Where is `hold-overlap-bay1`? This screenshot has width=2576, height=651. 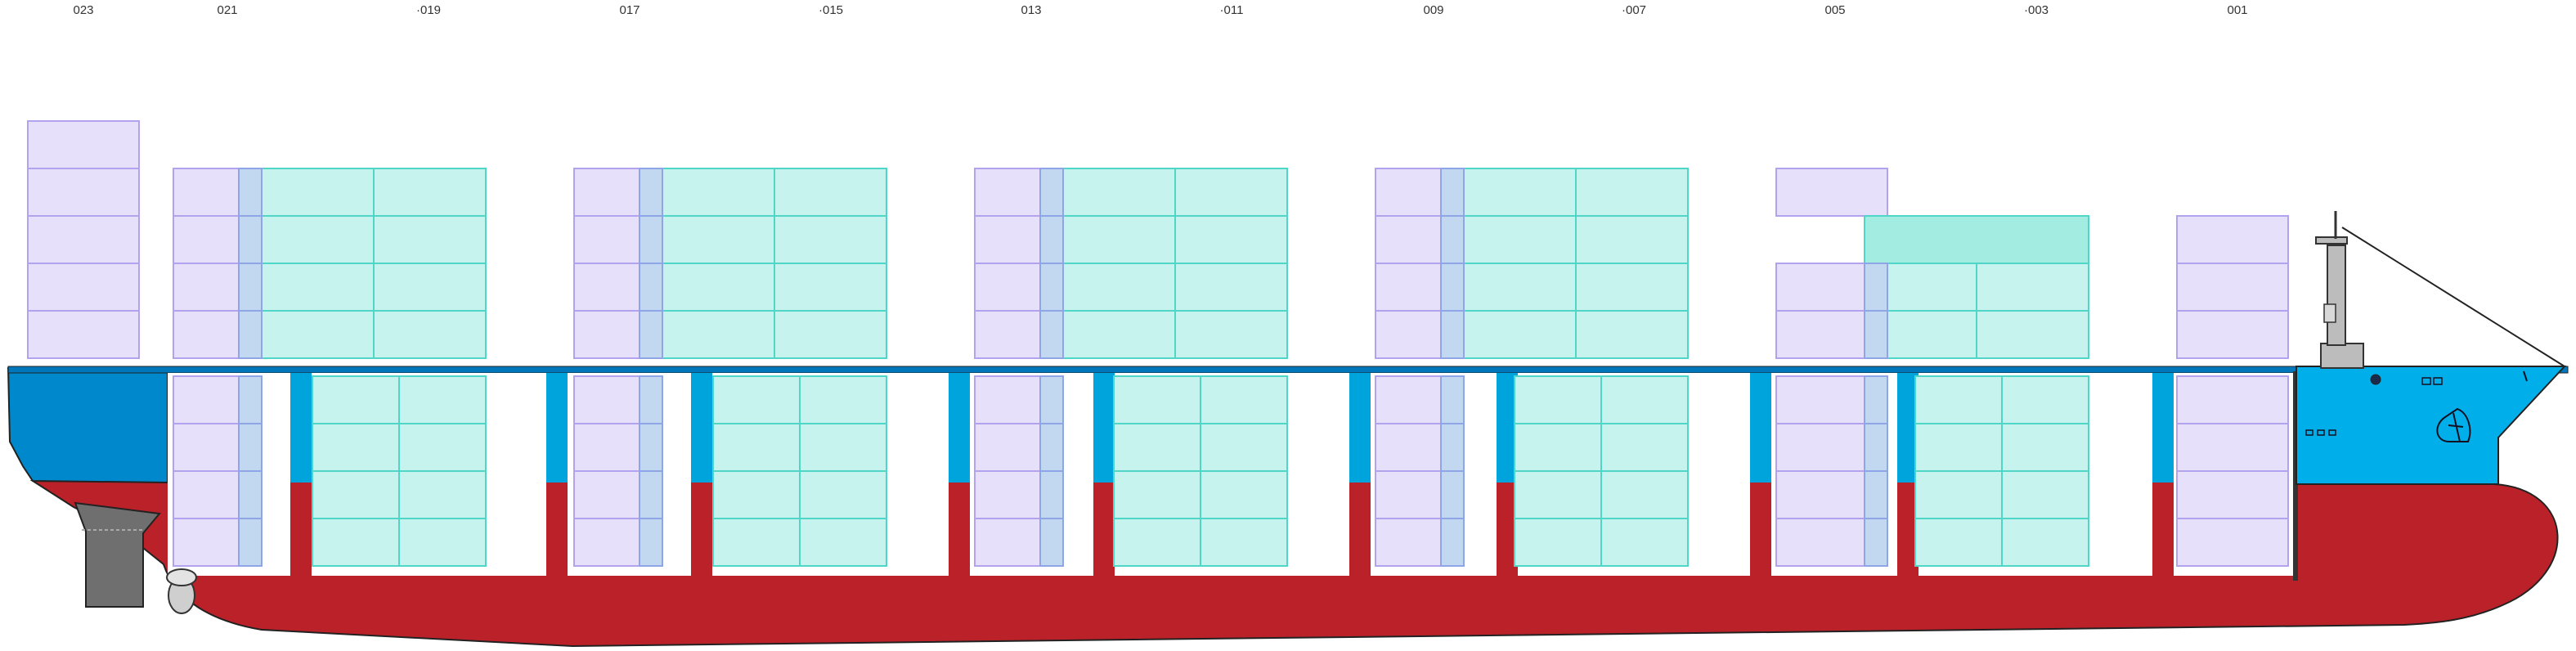
hold-overlap-bay1 is located at coordinates (250, 471).